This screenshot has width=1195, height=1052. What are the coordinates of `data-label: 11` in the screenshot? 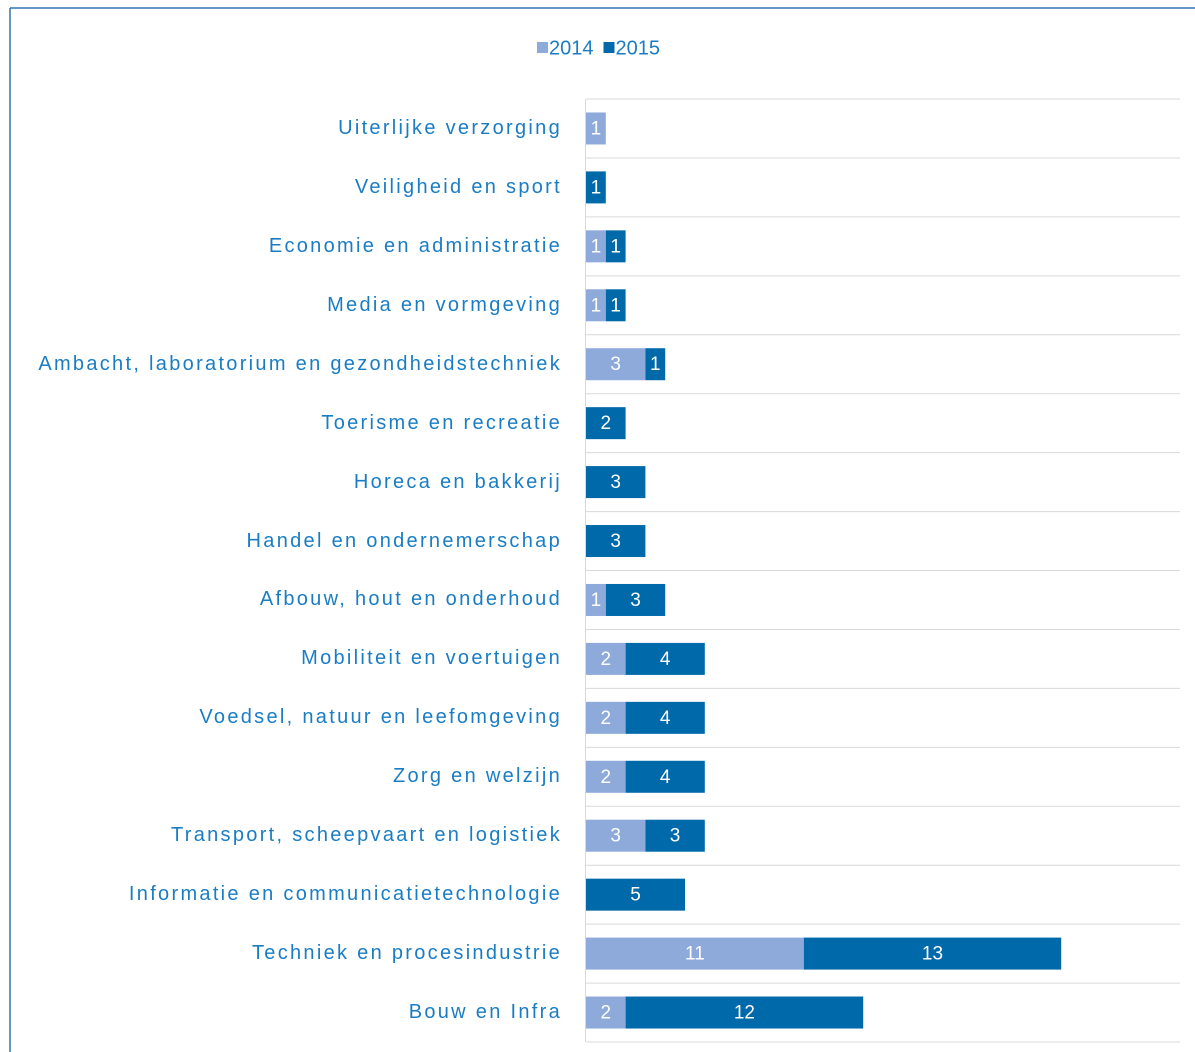 It's located at (695, 954).